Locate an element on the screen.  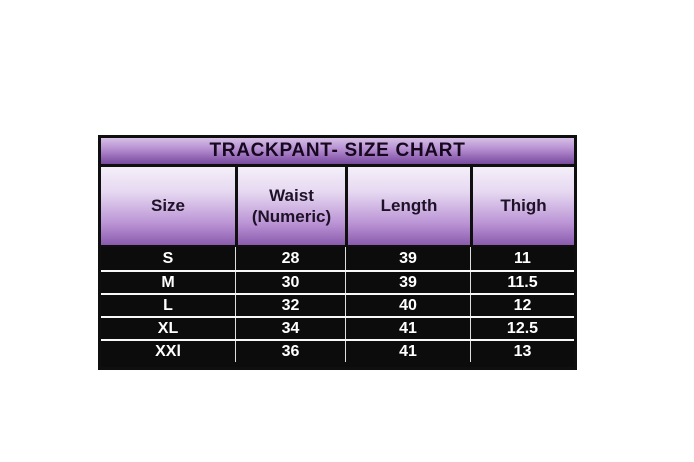
table-cell: 40 is located at coordinates (407, 305).